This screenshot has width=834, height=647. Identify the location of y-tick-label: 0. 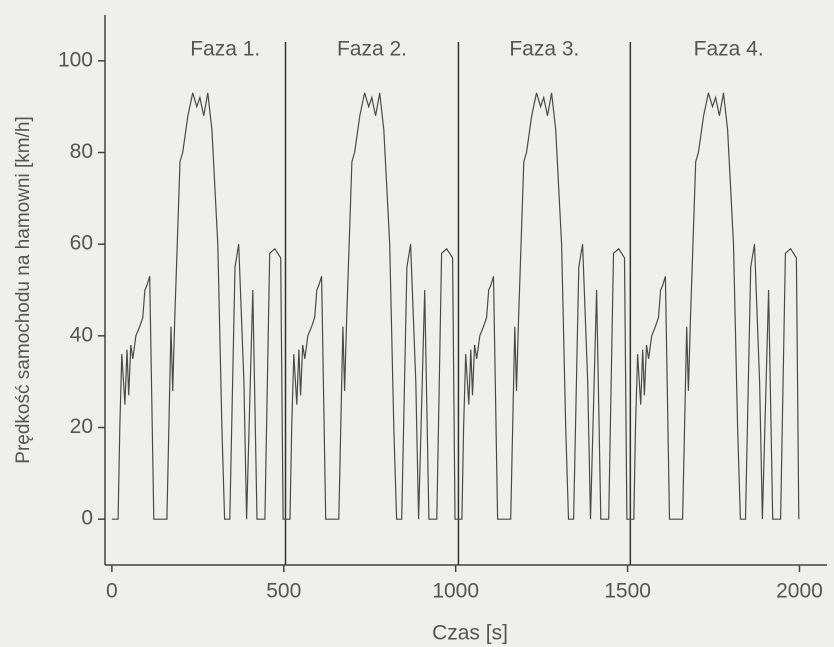
(87, 518).